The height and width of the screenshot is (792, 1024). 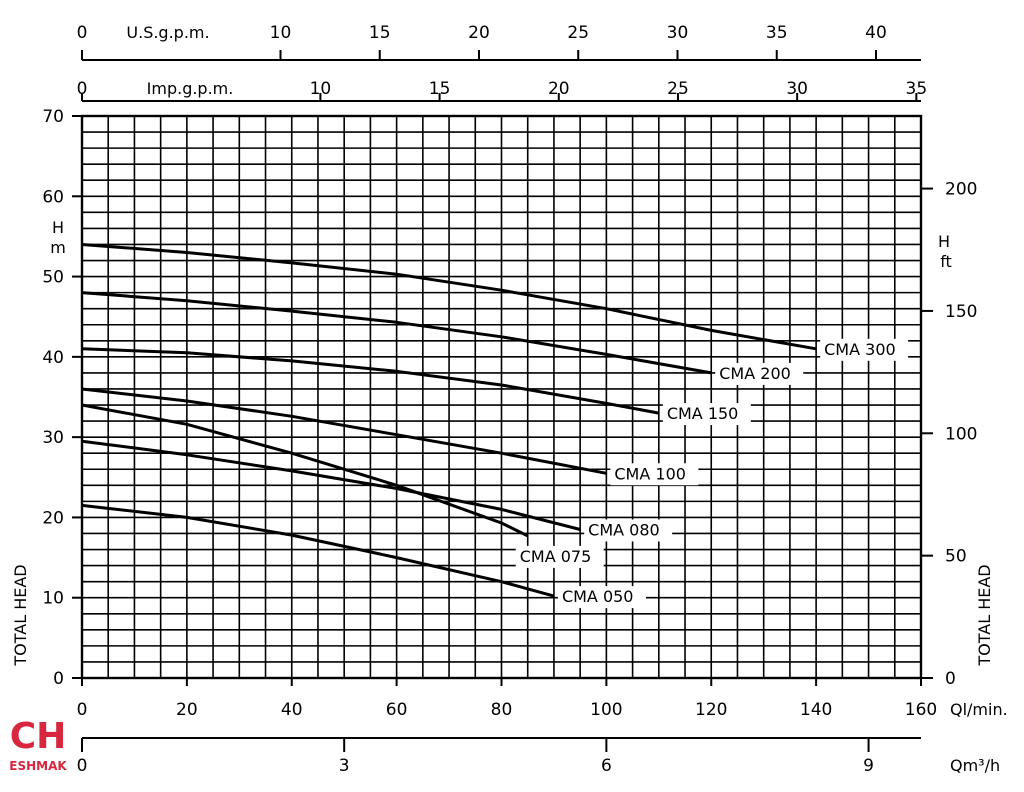 I want to click on y-tick-label: 20, so click(x=53, y=518).